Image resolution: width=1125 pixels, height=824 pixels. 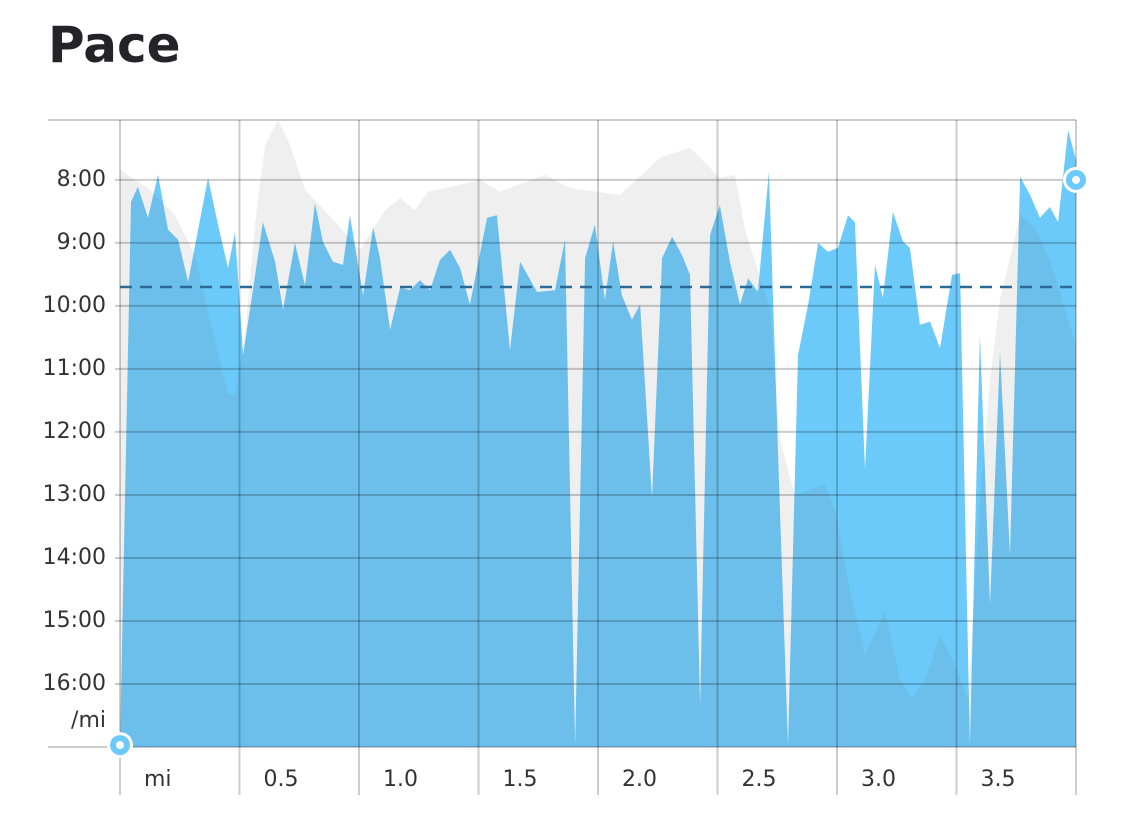 I want to click on y-tick-label: 12:00, so click(x=74, y=431).